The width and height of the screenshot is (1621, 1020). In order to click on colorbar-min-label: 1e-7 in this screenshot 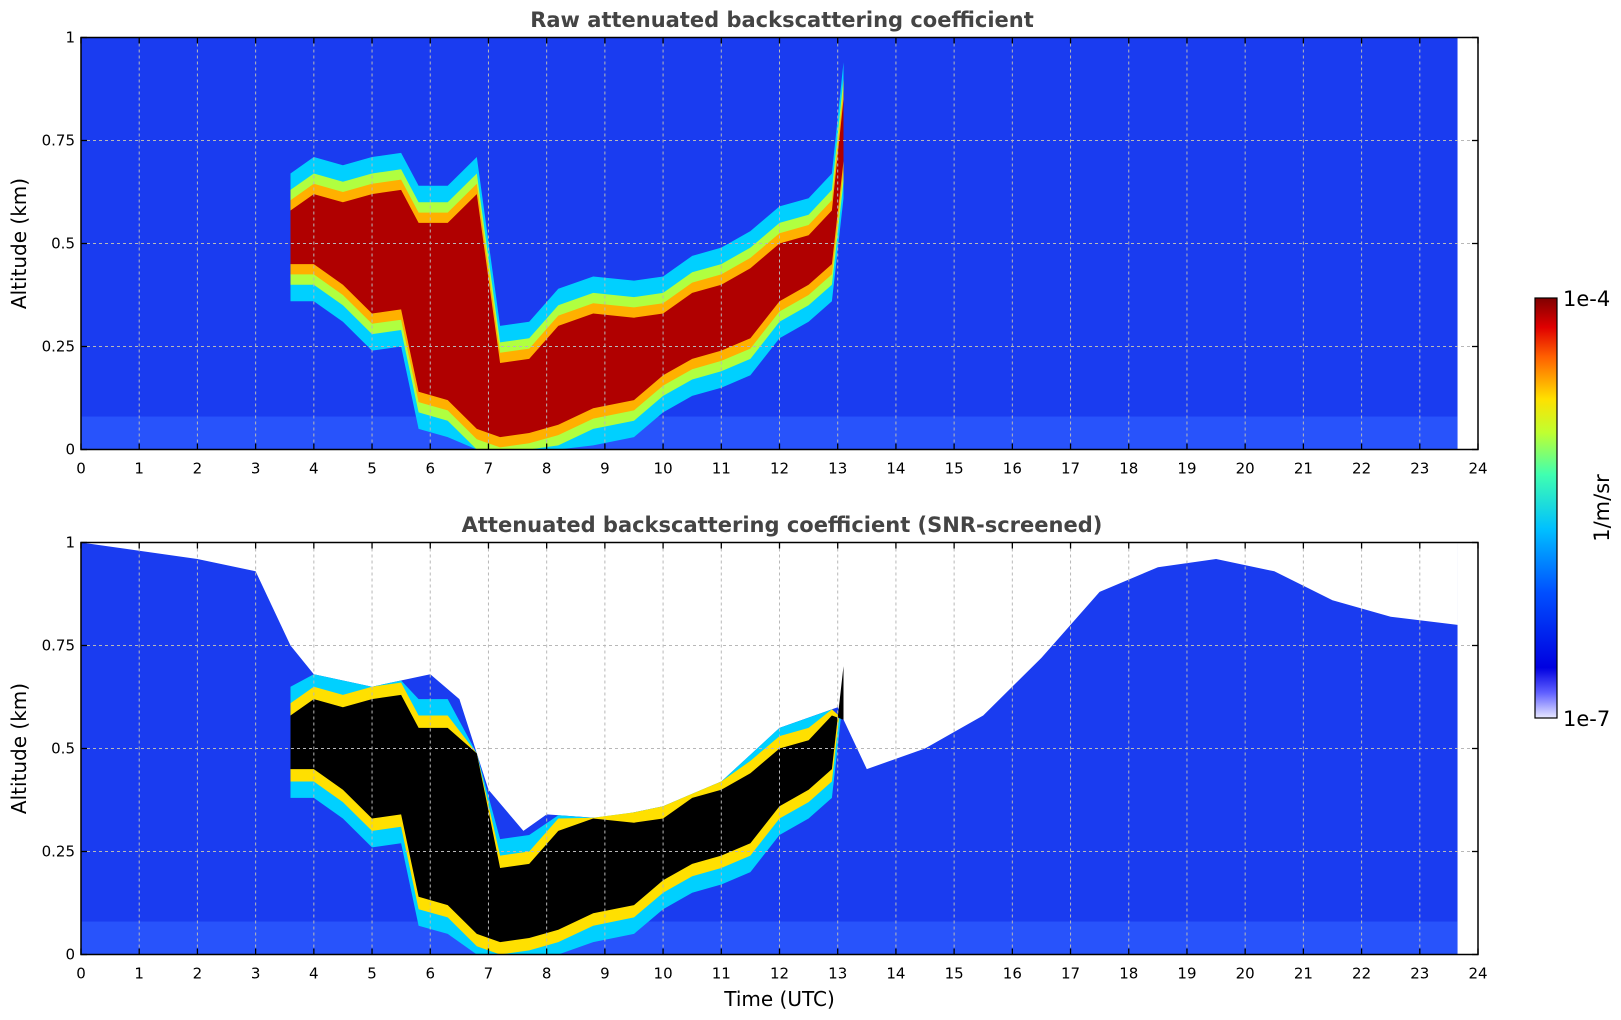, I will do `click(1586, 719)`.